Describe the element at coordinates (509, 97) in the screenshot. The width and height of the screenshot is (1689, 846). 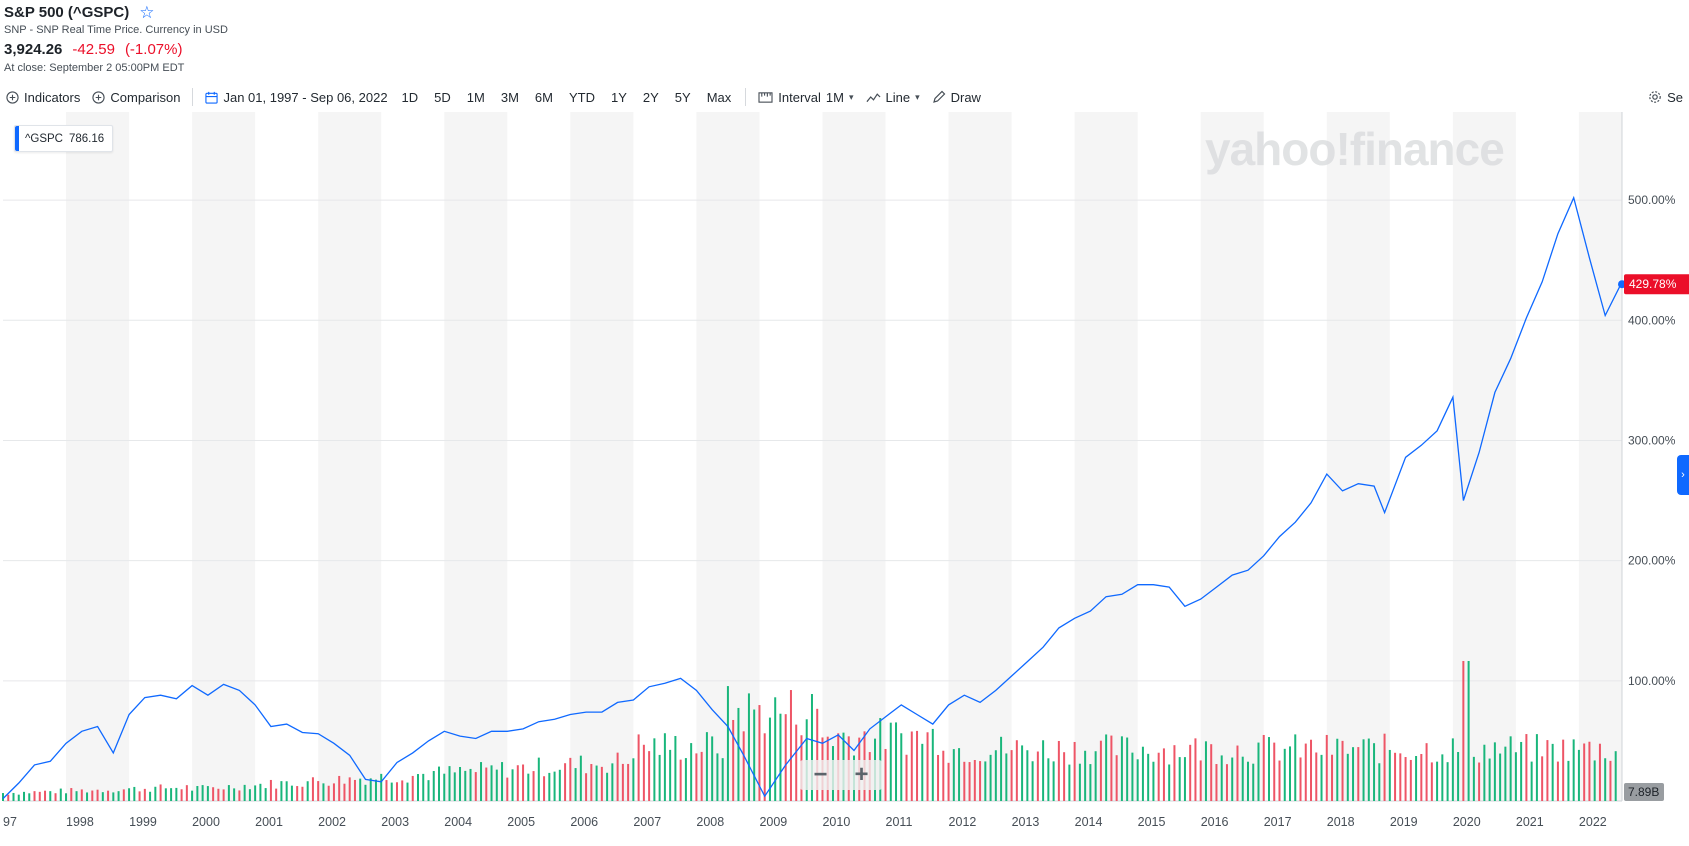
I see `range-3m: 3M` at that location.